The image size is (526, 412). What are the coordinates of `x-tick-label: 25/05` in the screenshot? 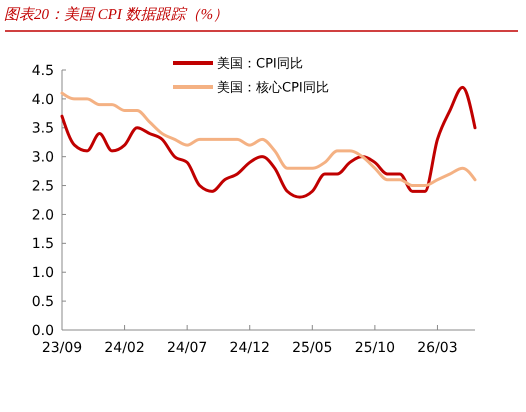 It's located at (312, 348).